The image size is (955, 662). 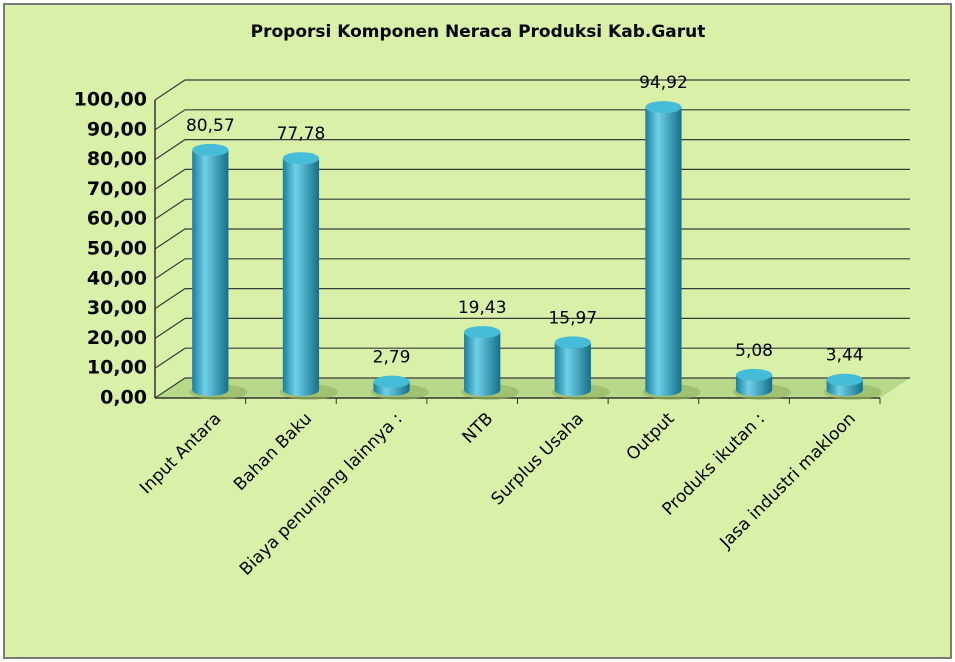 I want to click on data-label: 80,57, so click(x=210, y=126).